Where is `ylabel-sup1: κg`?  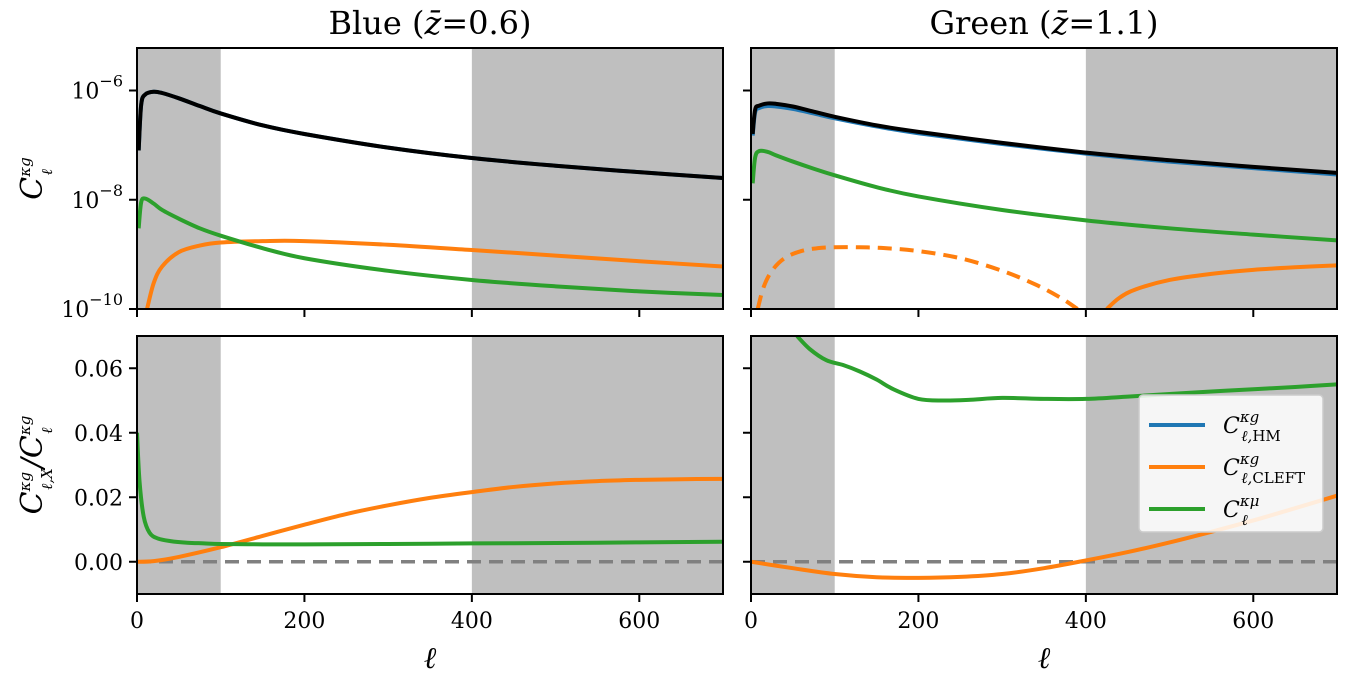
ylabel-sup1: κg is located at coordinates (25, 482).